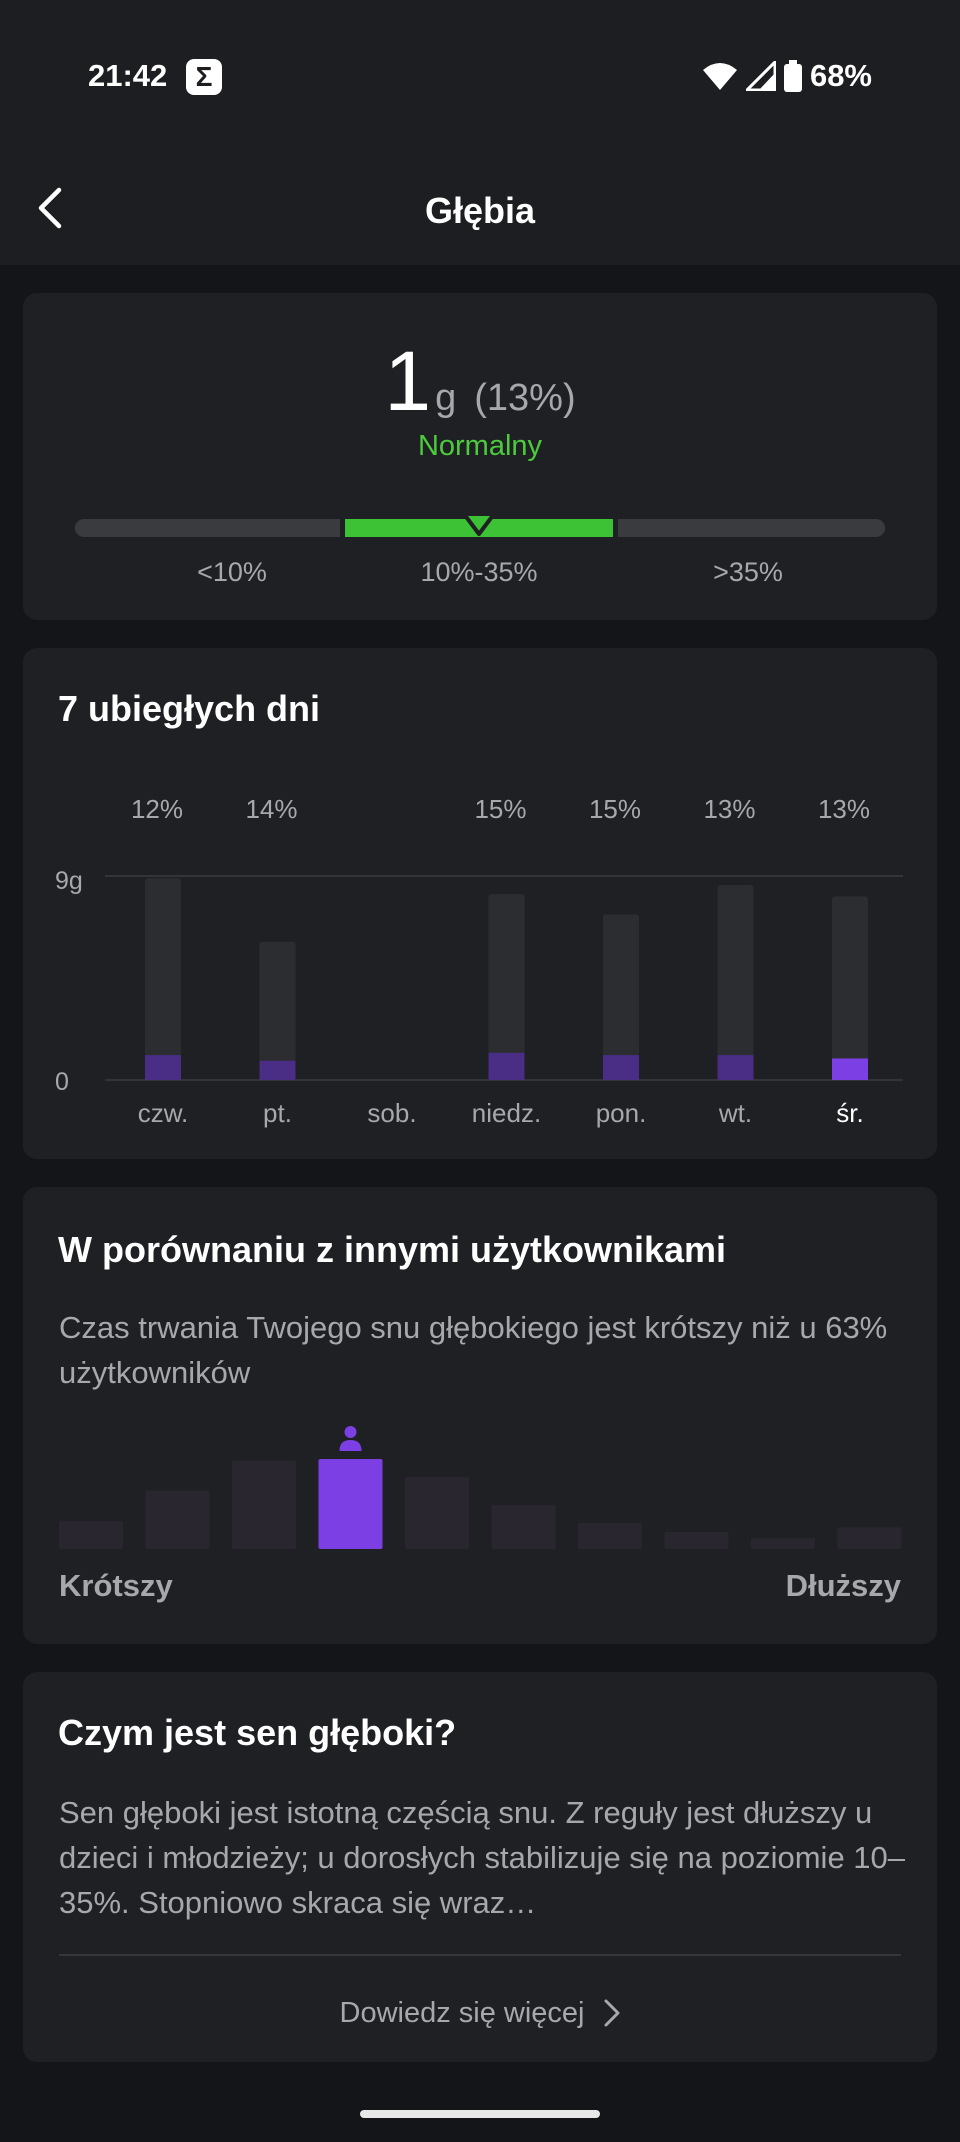 This screenshot has width=960, height=2142. I want to click on chevron-left-icon, so click(50, 208).